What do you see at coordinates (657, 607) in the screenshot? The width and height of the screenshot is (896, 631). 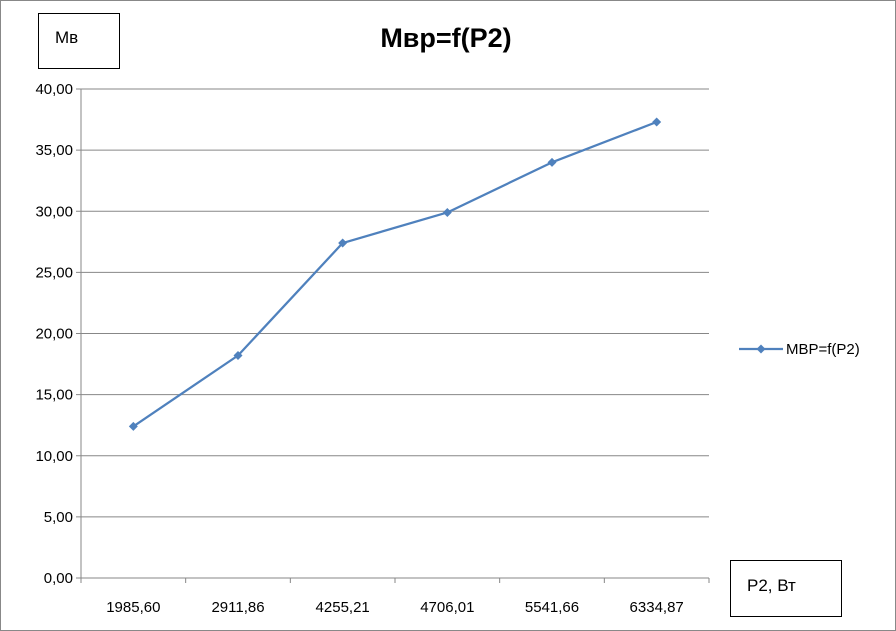 I see `x-tick-label: 6334,87` at bounding box center [657, 607].